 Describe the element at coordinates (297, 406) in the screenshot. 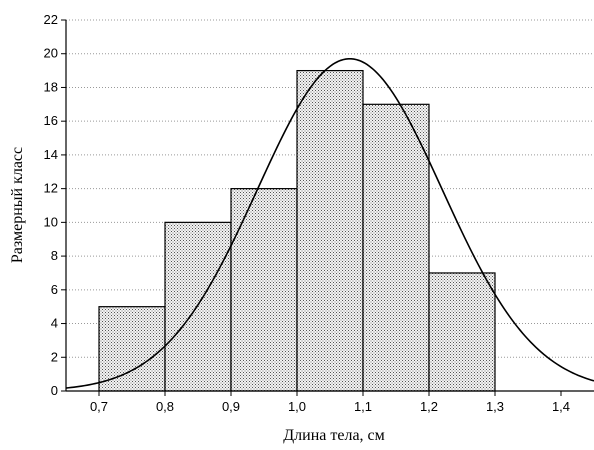

I see `x-tick-label: 1,0` at that location.